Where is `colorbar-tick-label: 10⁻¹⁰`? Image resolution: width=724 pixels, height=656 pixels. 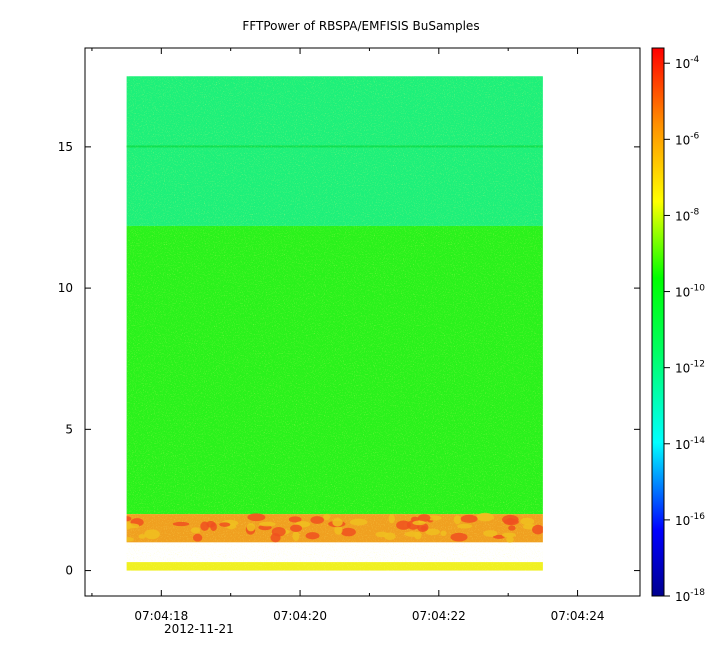 colorbar-tick-label: 10⁻¹⁰ is located at coordinates (690, 292).